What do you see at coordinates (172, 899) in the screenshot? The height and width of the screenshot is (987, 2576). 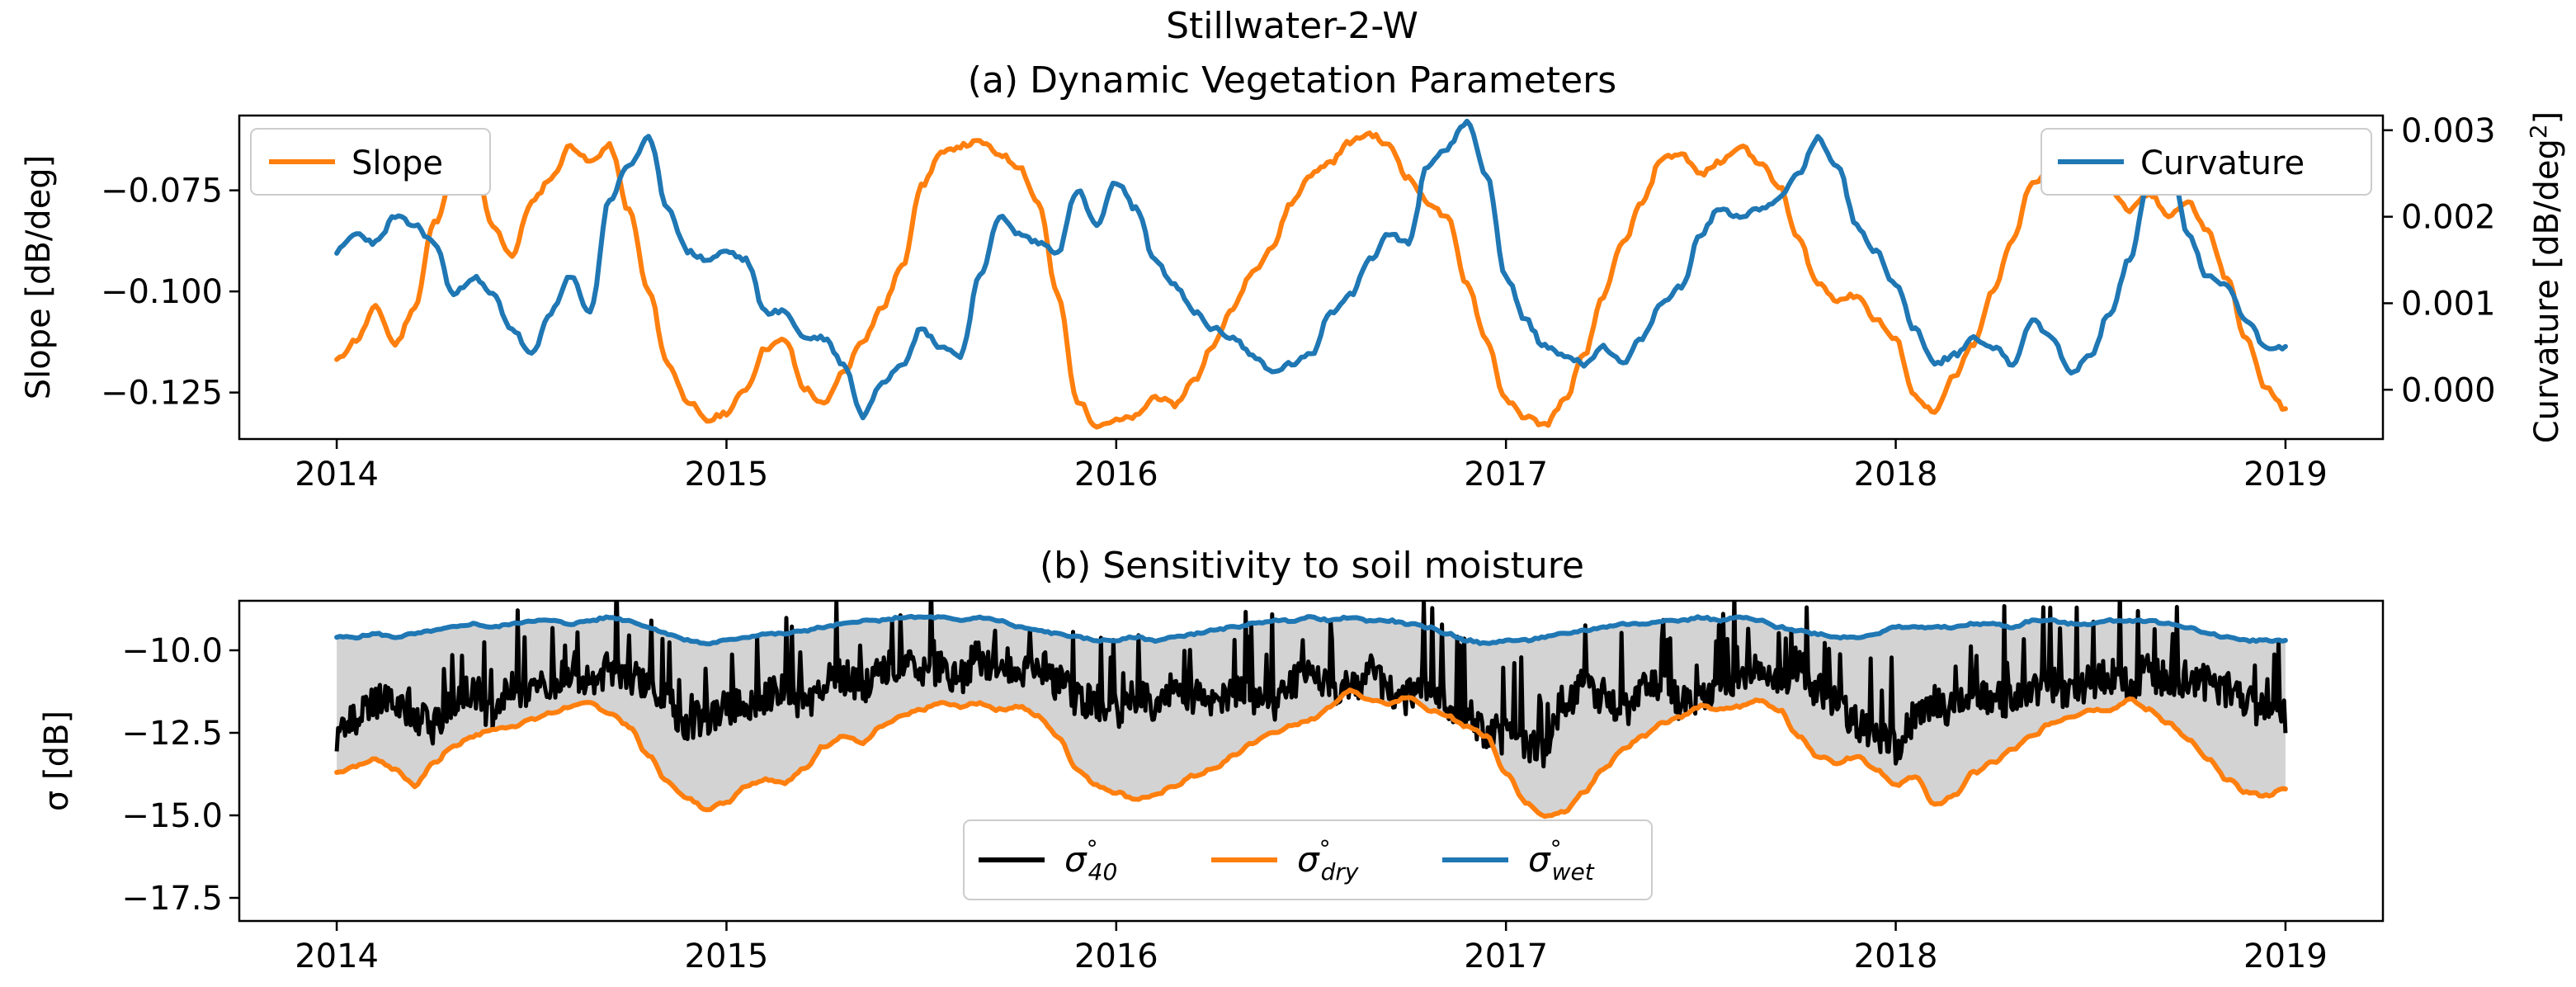 I see `panel-b-y-tick-label: −17.5` at bounding box center [172, 899].